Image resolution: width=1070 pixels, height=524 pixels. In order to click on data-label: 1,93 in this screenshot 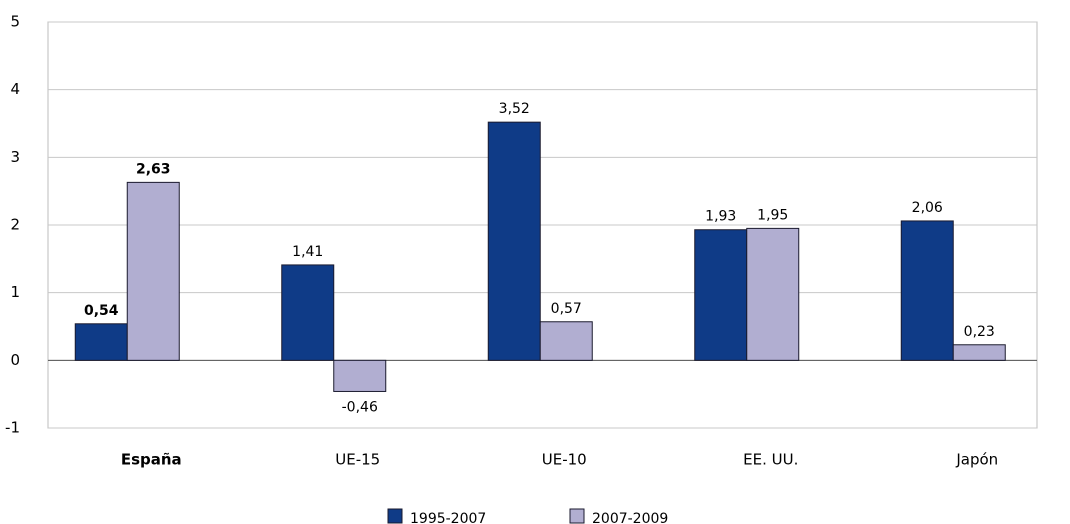, I will do `click(720, 217)`.